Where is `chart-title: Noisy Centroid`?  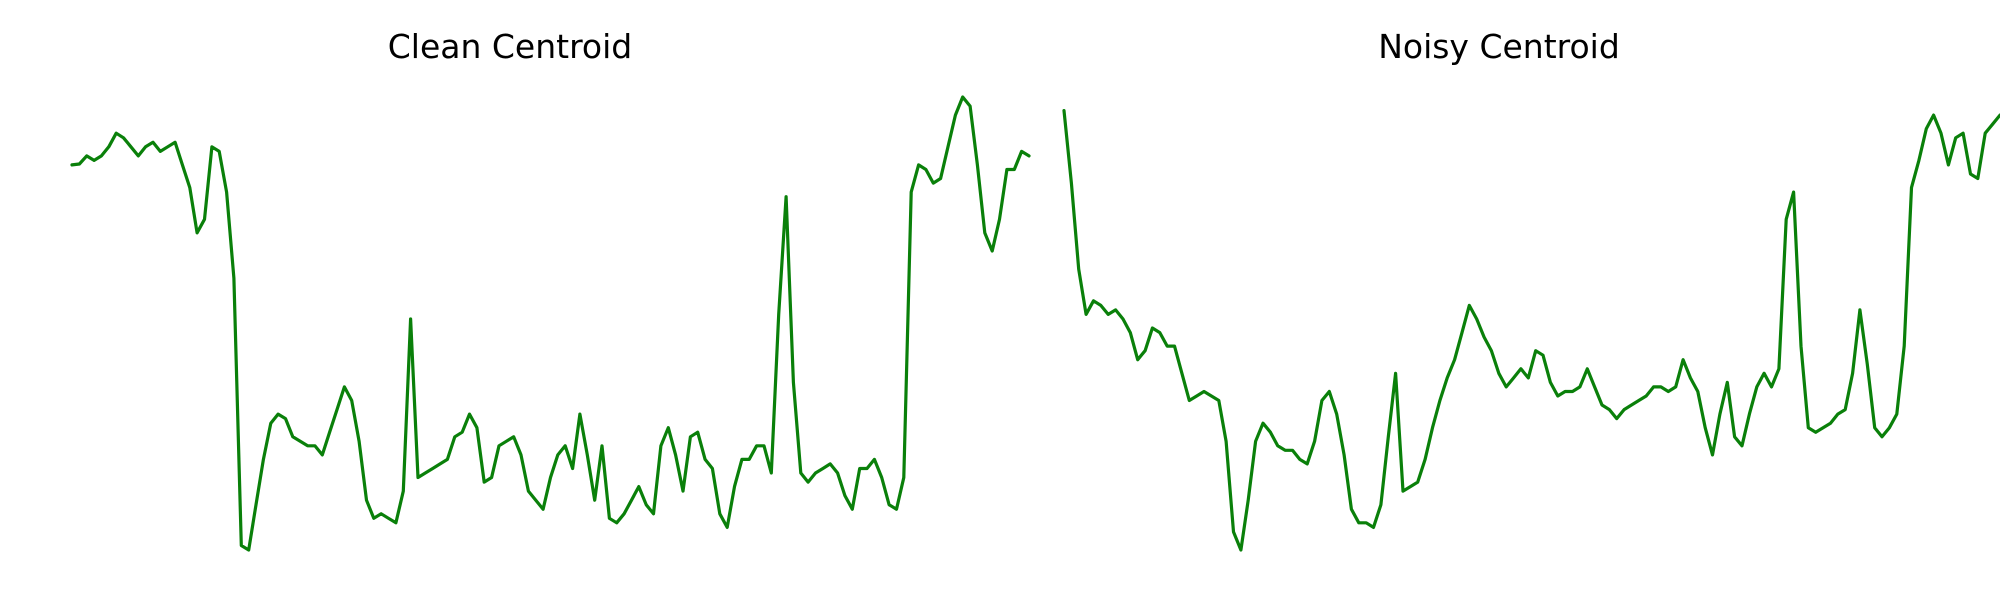 chart-title: Noisy Centroid is located at coordinates (1499, 46).